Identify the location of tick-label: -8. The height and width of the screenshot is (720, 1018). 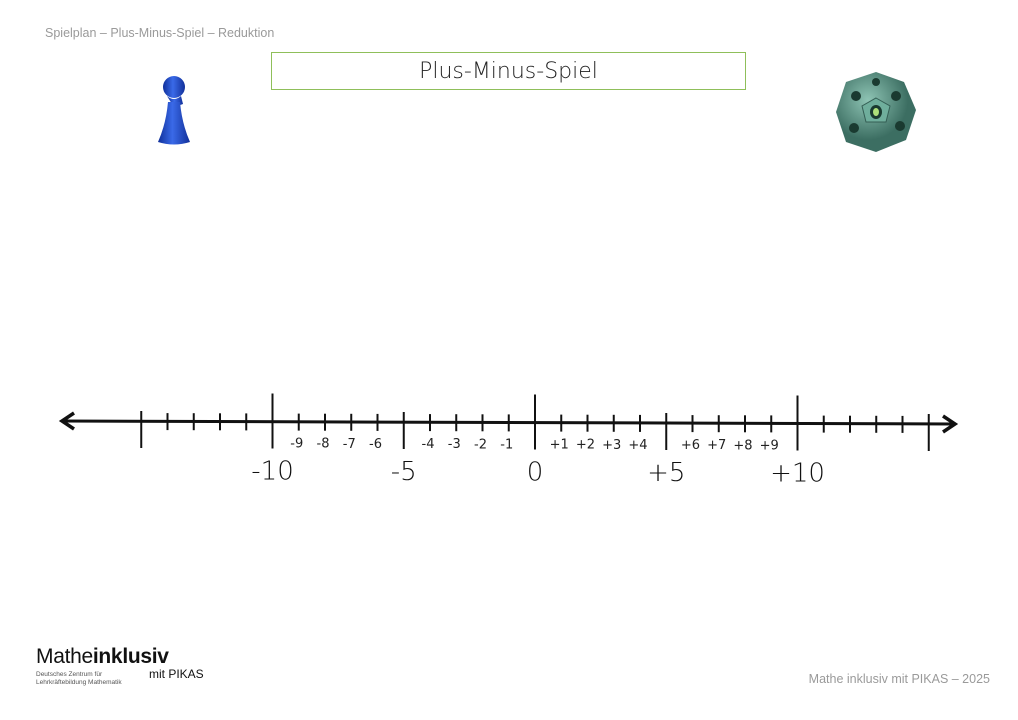
(323, 444).